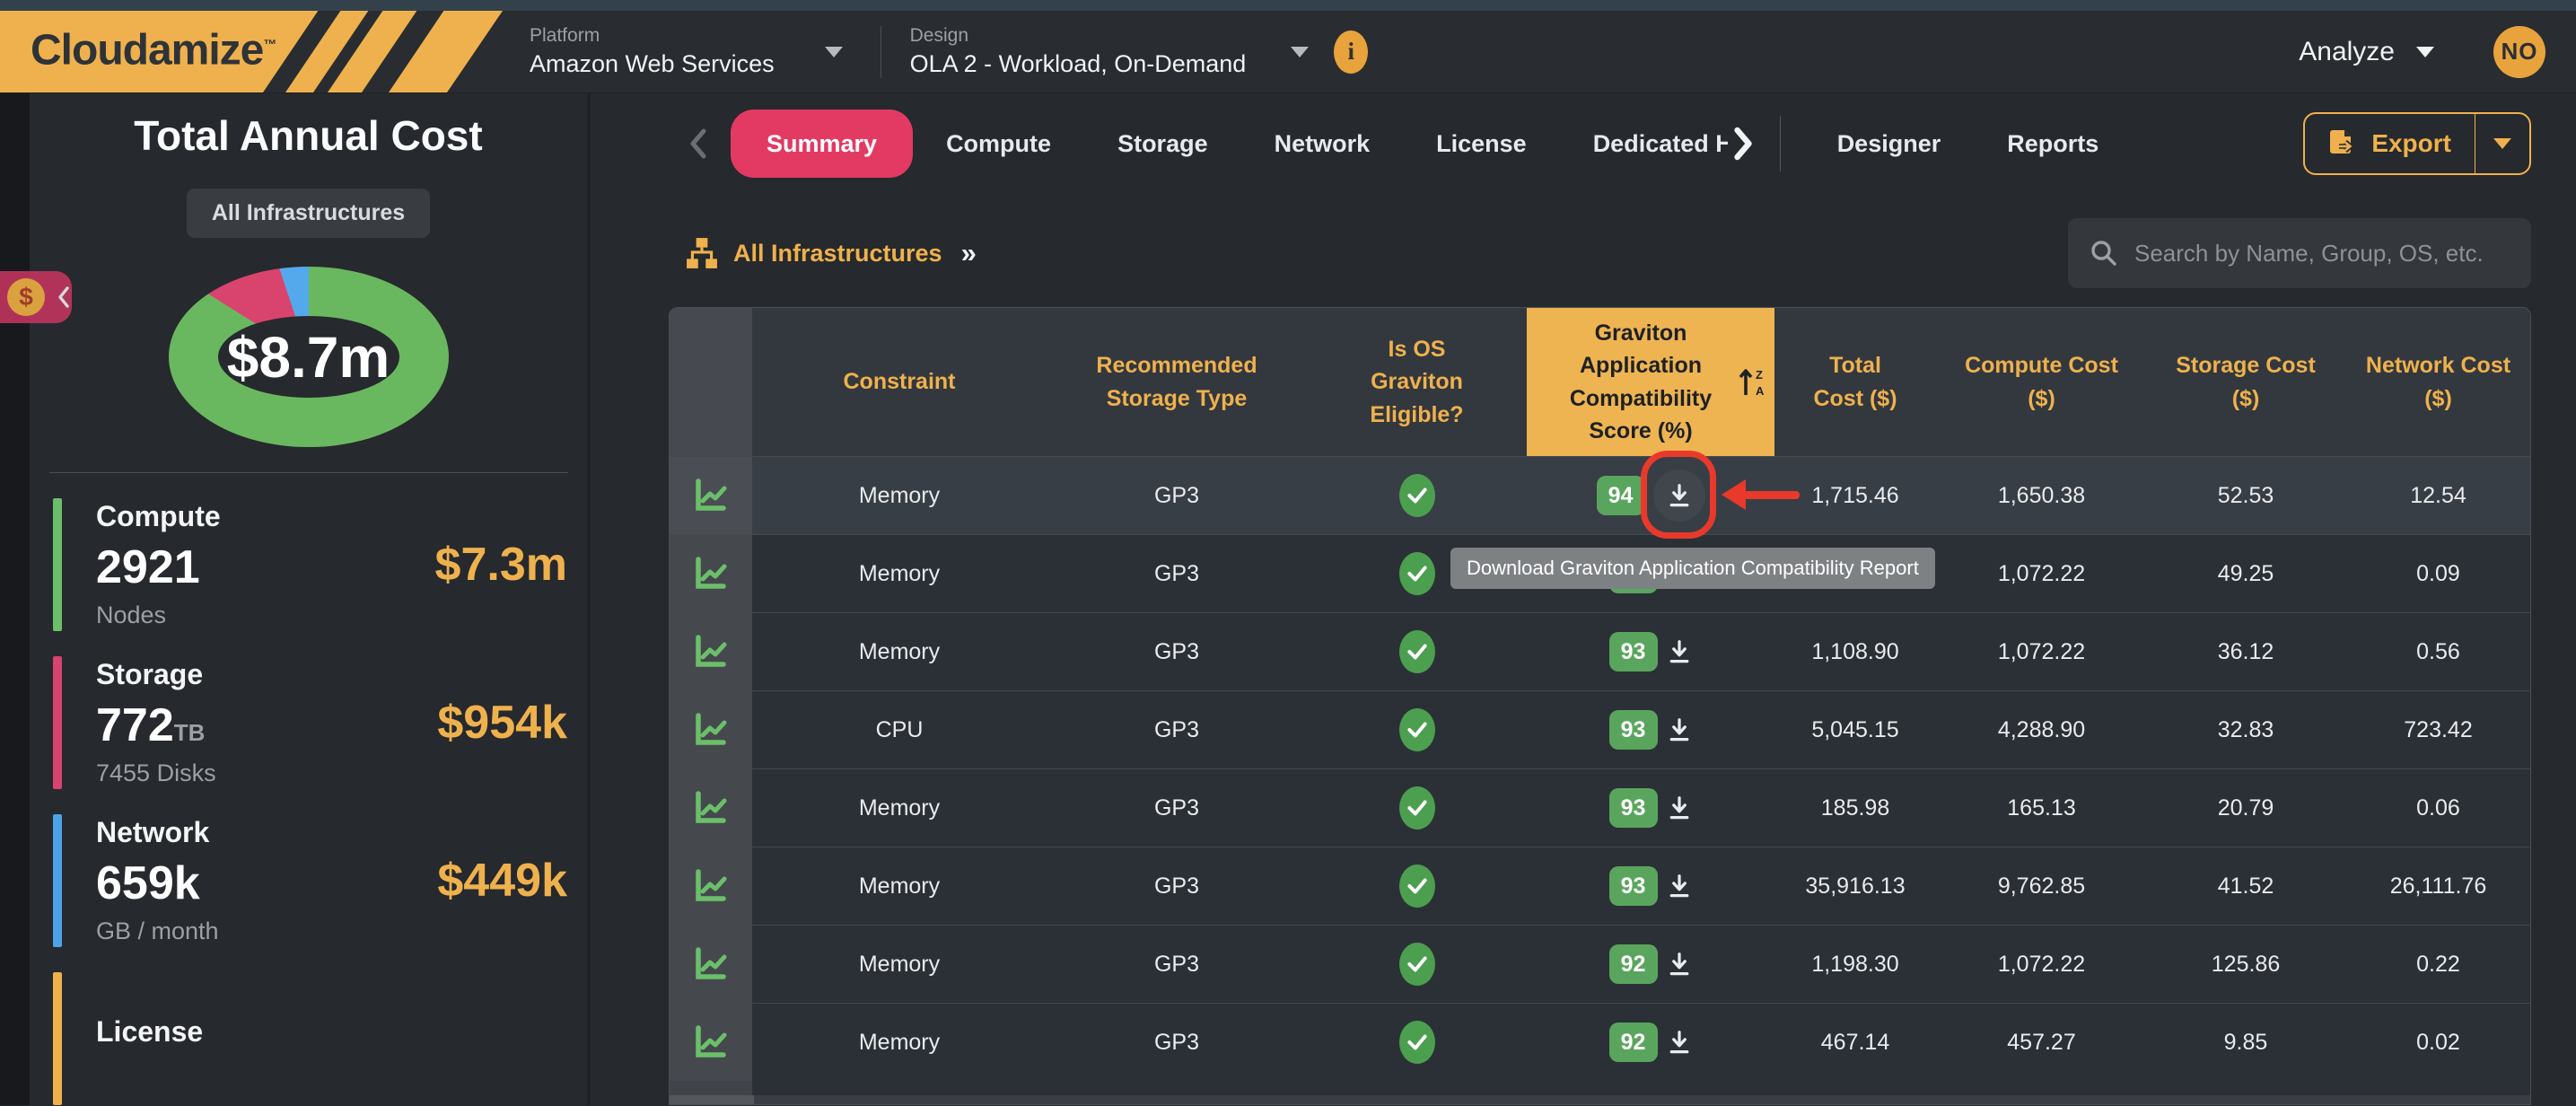 The image size is (2576, 1106). Describe the element at coordinates (1322, 143) in the screenshot. I see `tab-network: Network` at that location.